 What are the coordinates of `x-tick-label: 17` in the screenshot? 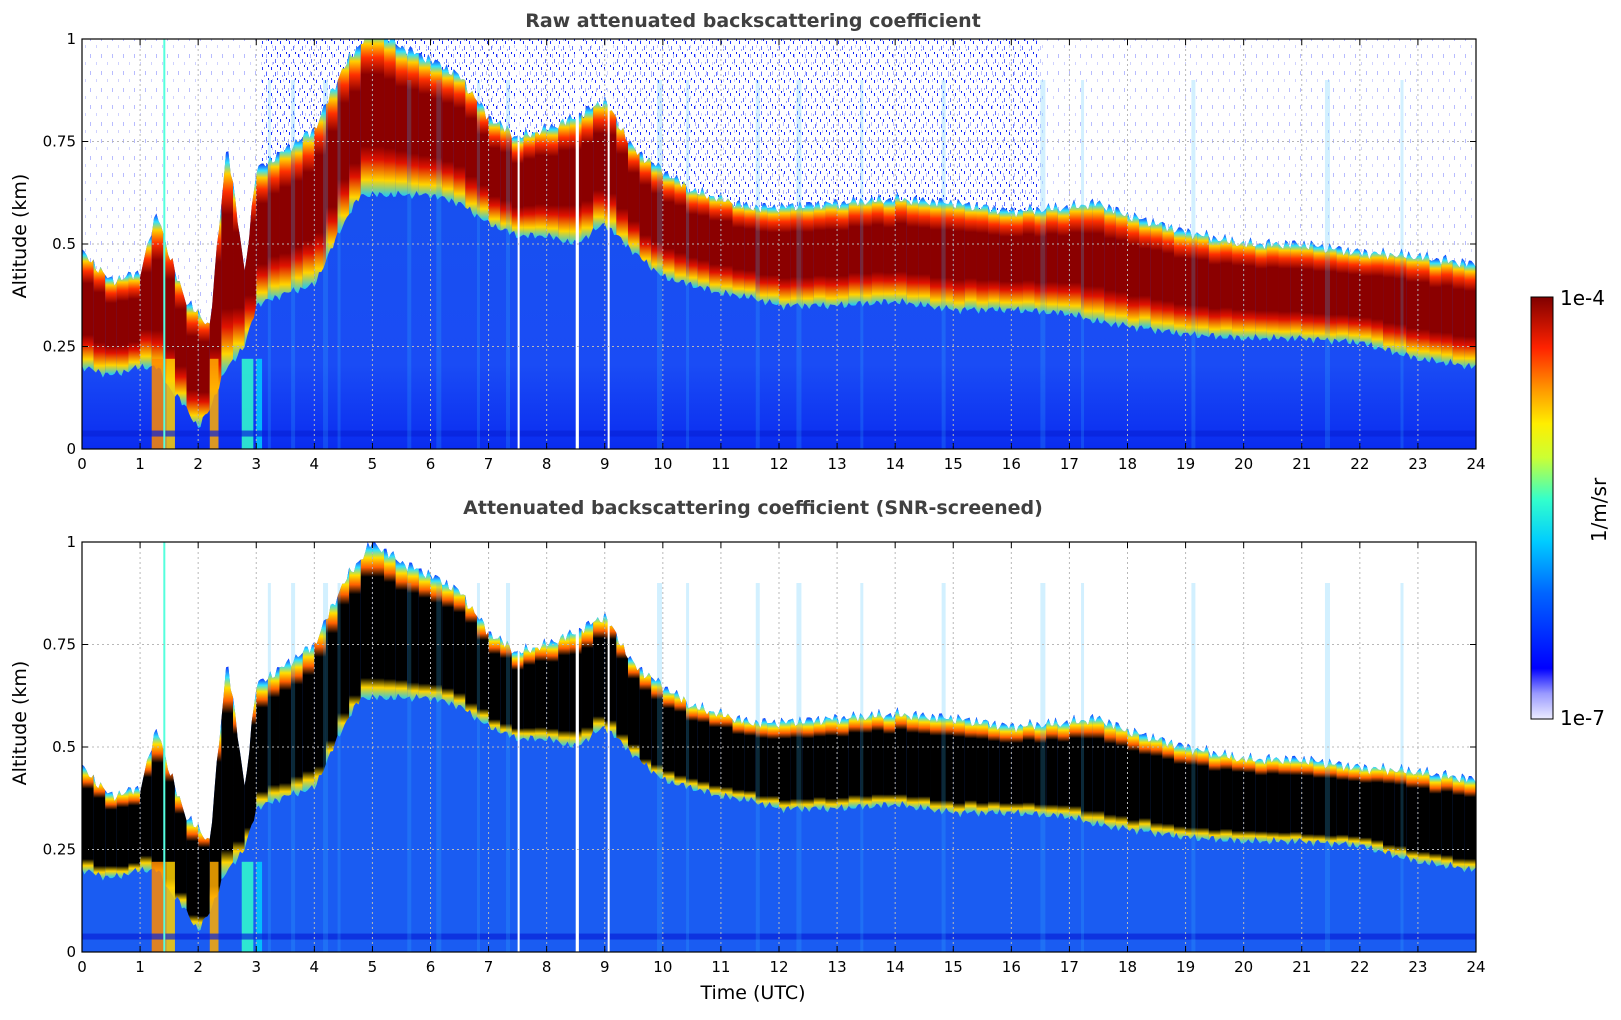 It's located at (1069, 464).